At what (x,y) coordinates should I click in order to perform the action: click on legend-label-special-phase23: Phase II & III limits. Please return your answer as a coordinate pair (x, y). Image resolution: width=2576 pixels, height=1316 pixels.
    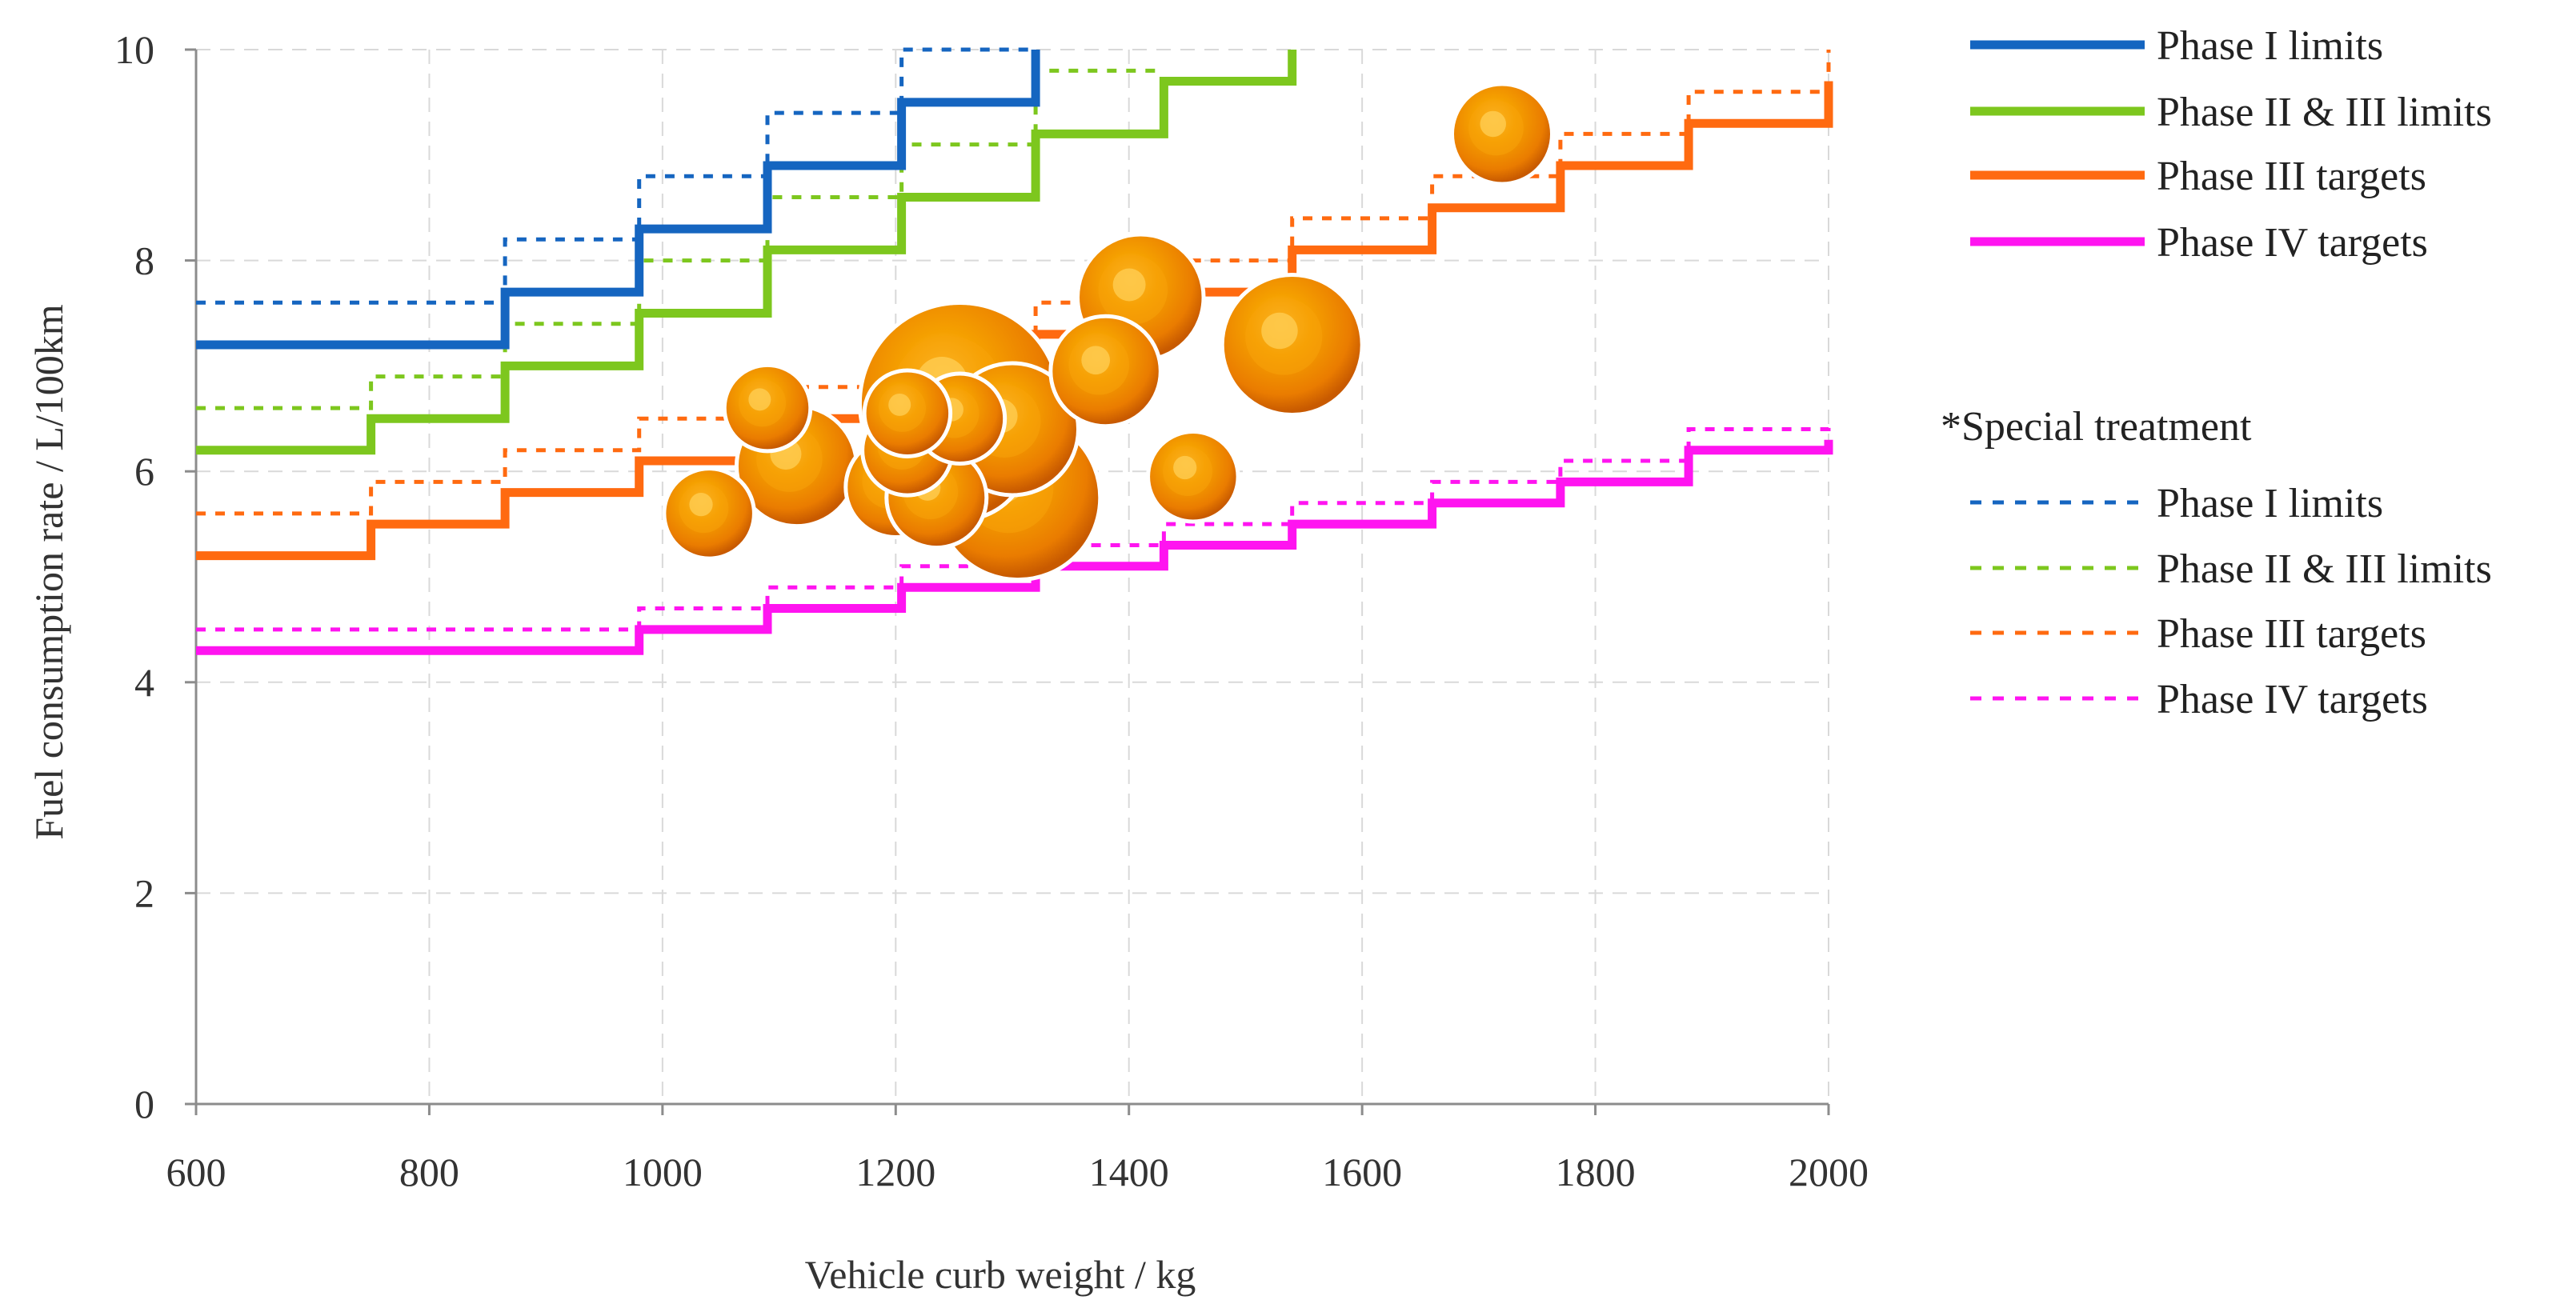
    Looking at the image, I should click on (2324, 569).